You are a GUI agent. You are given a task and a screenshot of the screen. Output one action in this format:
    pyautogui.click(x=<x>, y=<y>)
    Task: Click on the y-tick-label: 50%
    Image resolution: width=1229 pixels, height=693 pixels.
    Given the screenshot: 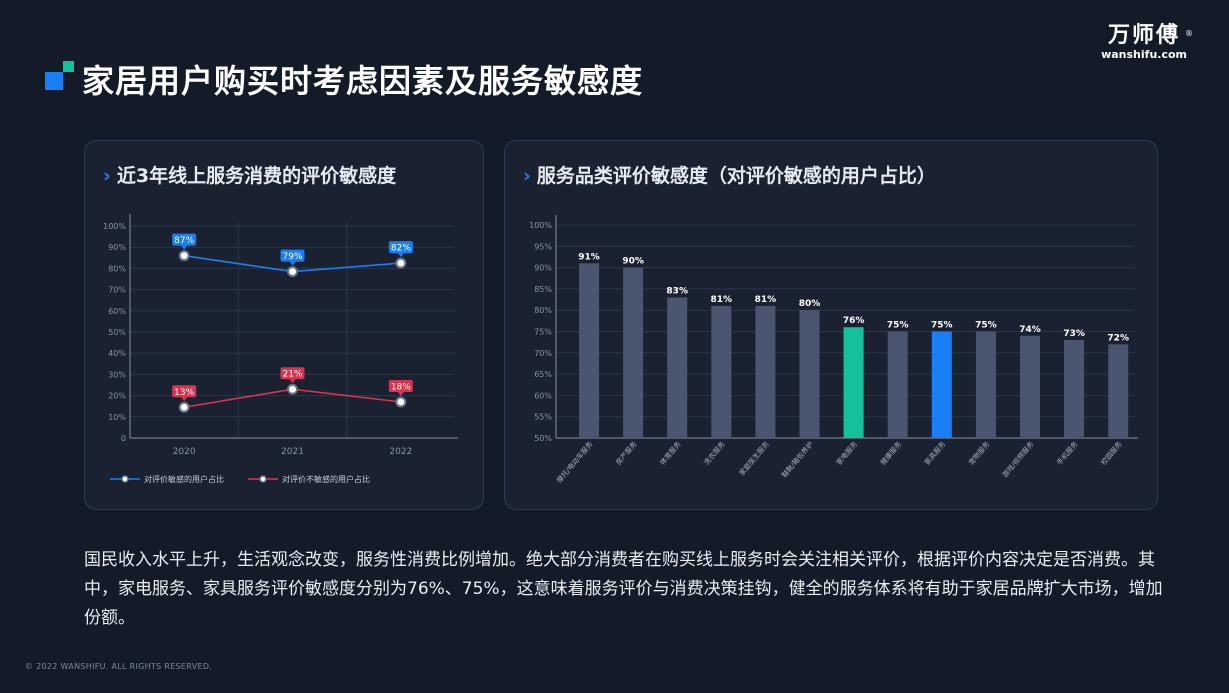 What is the action you would take?
    pyautogui.click(x=117, y=332)
    